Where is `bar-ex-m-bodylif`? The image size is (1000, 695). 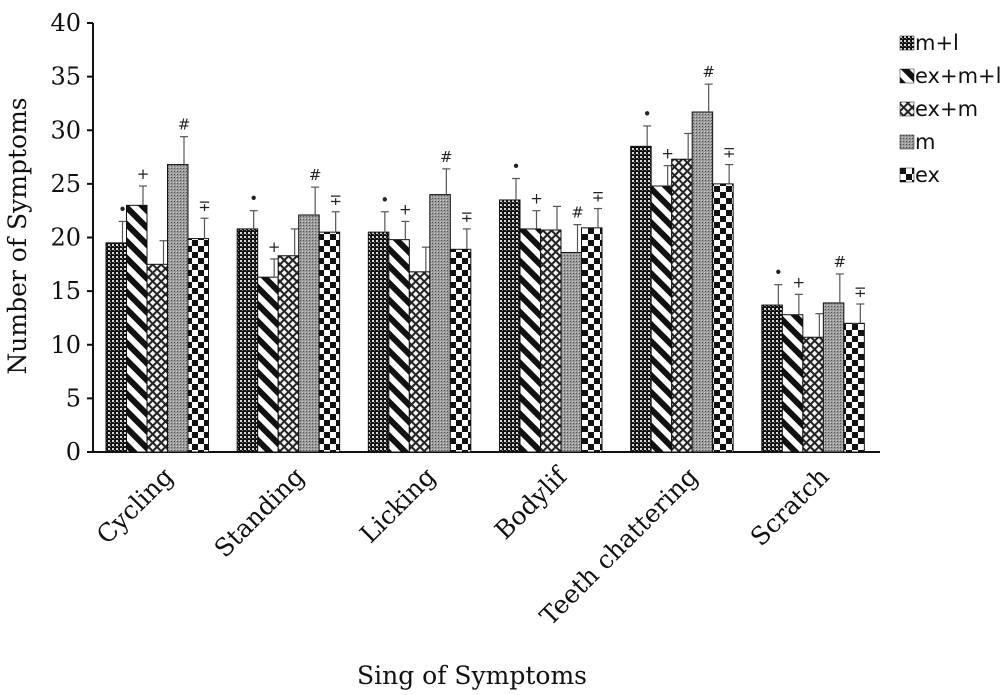 bar-ex-m-bodylif is located at coordinates (551, 341).